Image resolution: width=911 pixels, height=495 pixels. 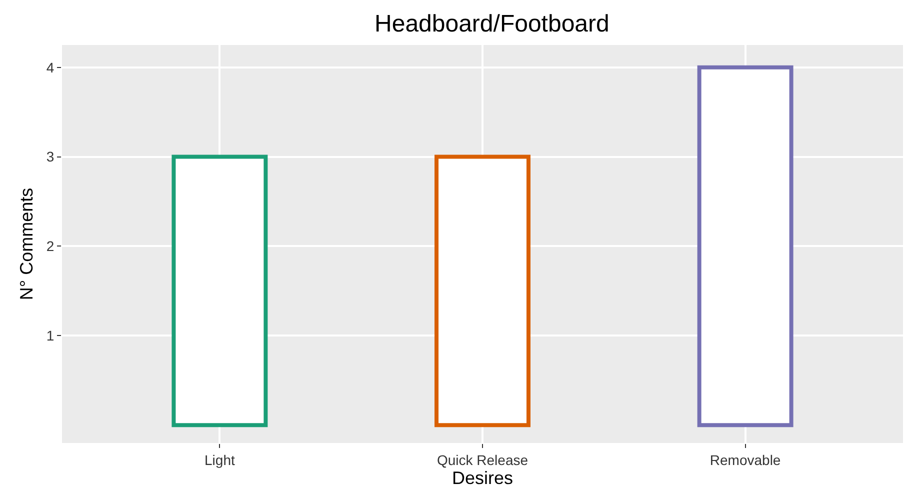 What do you see at coordinates (50, 336) in the screenshot?
I see `y-tick-label: 1` at bounding box center [50, 336].